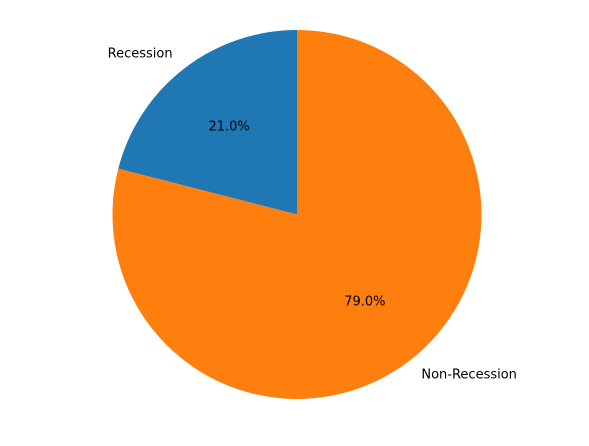 The height and width of the screenshot is (446, 589). I want to click on pct-label-non-recession: 79.0%, so click(364, 301).